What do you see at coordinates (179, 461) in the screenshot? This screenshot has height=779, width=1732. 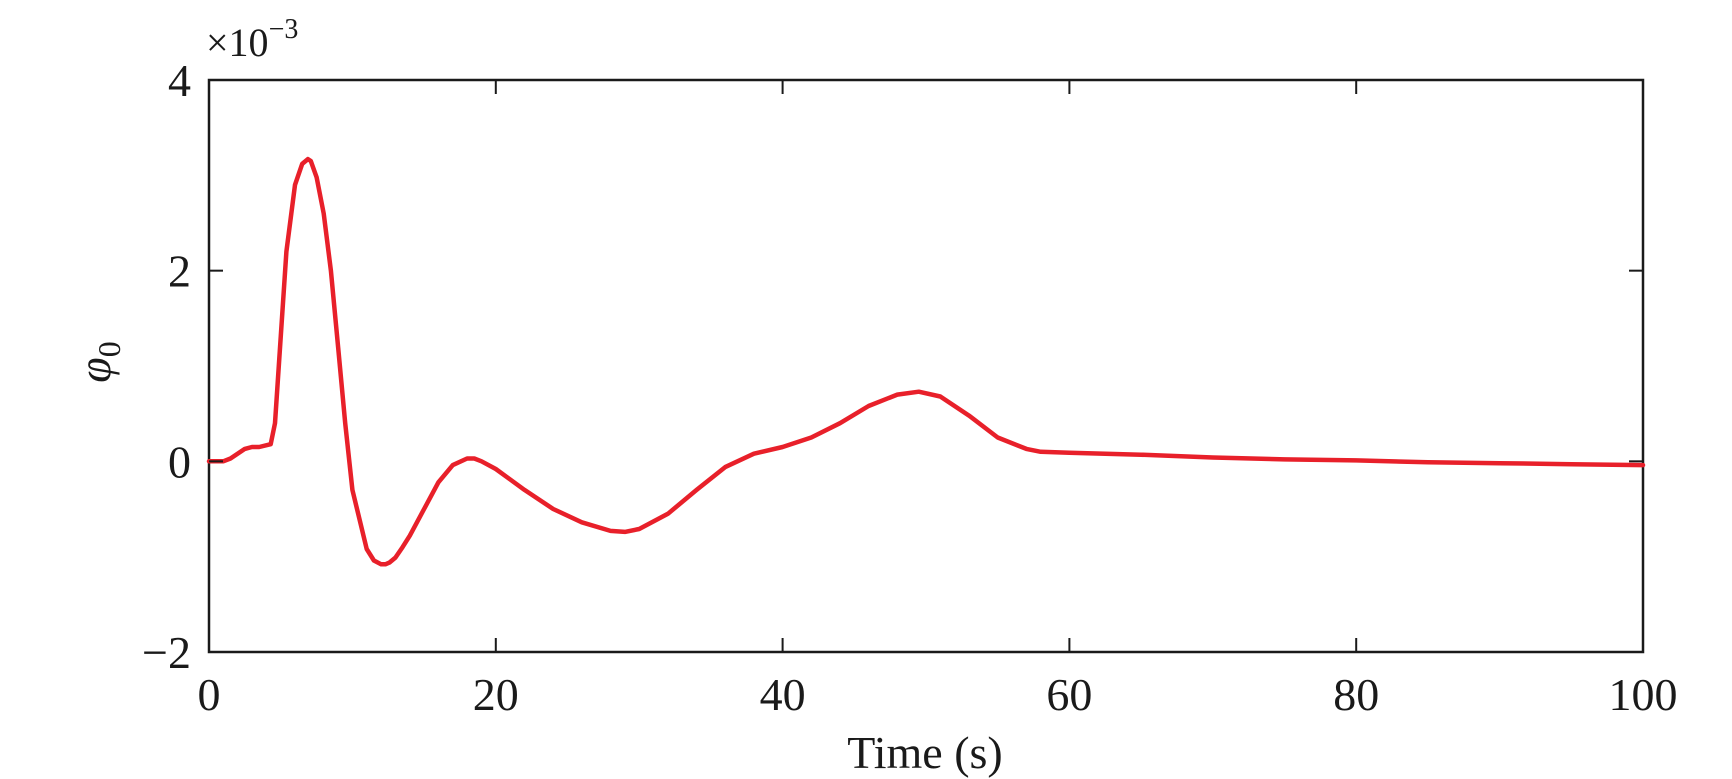 I see `y-tick-label: 0` at bounding box center [179, 461].